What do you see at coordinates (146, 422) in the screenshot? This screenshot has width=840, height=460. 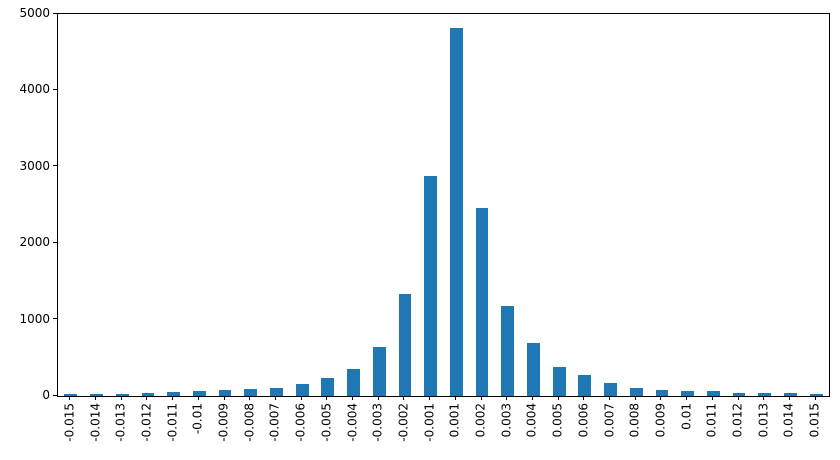 I see `x-tick-label: -0.012` at bounding box center [146, 422].